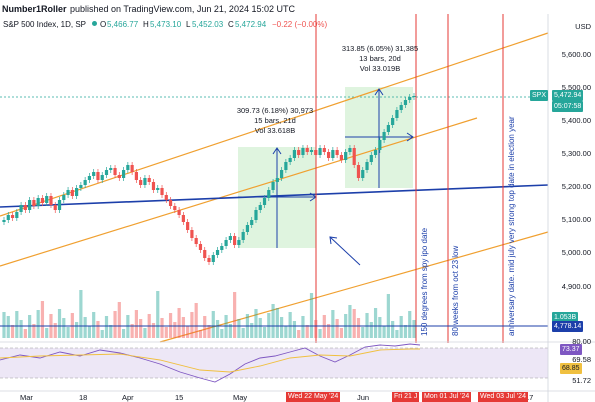 The width and height of the screenshot is (595, 402). I want to click on date-label-jul03: Wed 03 Jul '24, so click(503, 397).